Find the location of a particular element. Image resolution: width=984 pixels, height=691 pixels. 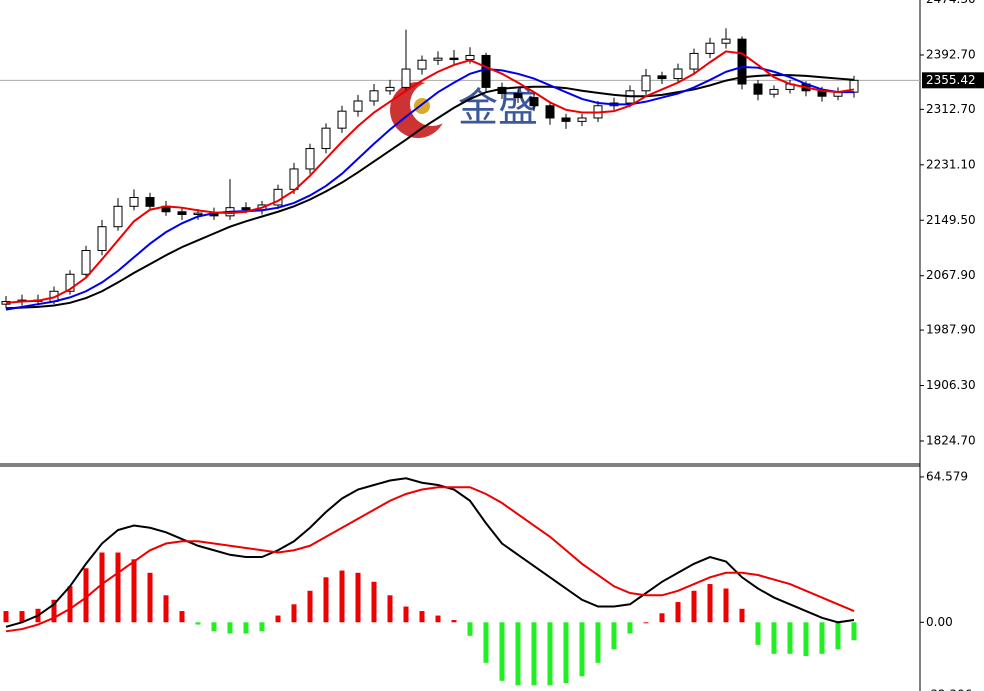

y-tick-label: -32.306 is located at coordinates (949, 689).